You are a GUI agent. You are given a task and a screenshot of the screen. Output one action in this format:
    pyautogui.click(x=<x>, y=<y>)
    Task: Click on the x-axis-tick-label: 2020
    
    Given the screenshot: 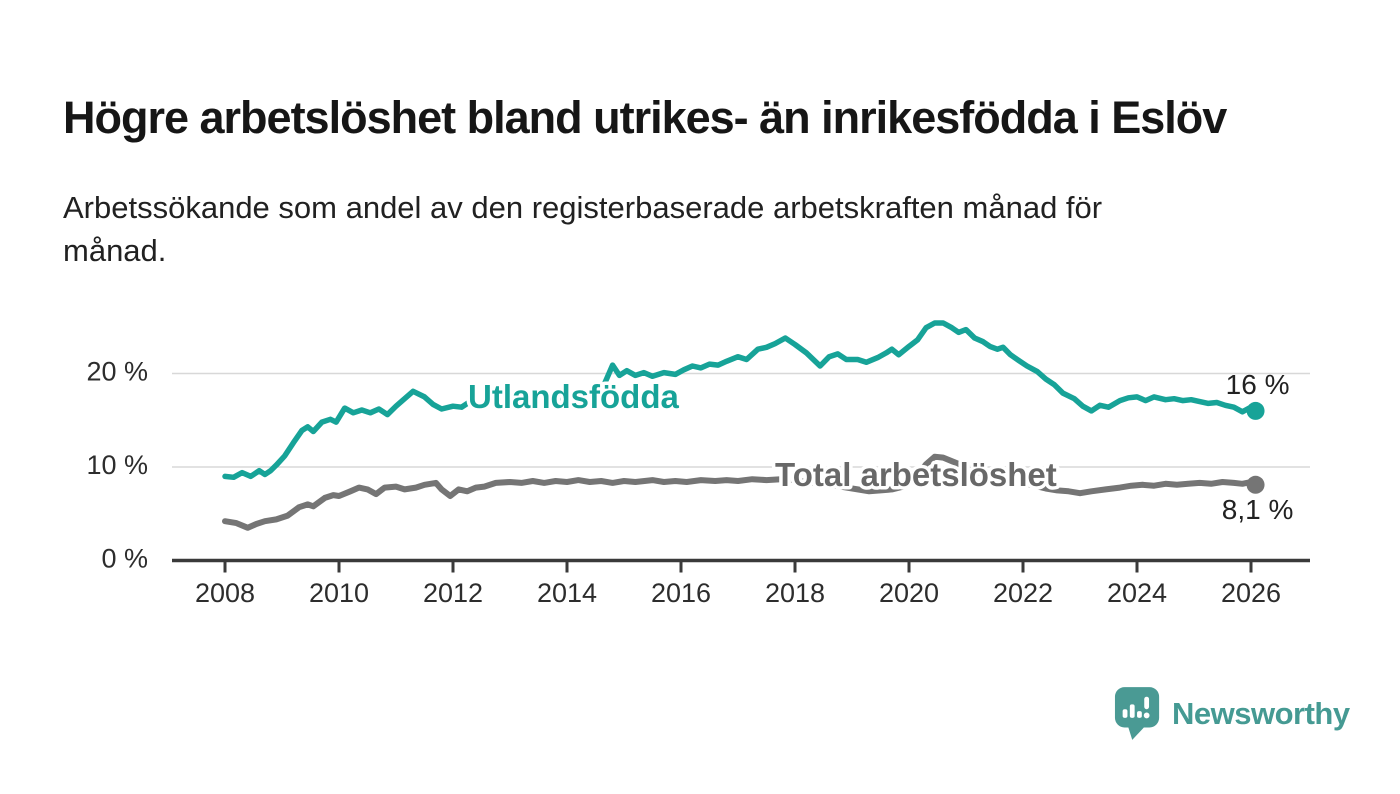 What is the action you would take?
    pyautogui.click(x=909, y=593)
    